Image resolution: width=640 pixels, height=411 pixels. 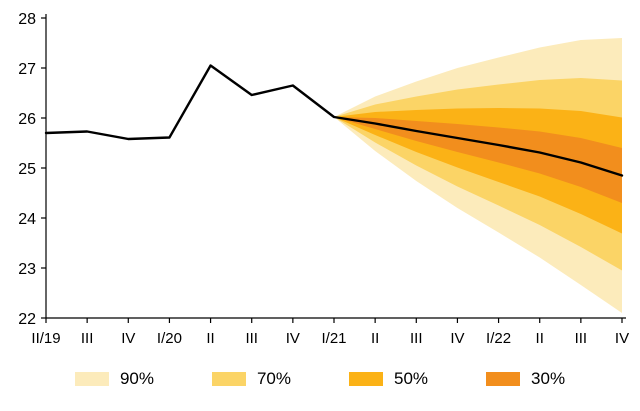 I want to click on chart-legend: 90% 70% 50% 30%, so click(x=320, y=375).